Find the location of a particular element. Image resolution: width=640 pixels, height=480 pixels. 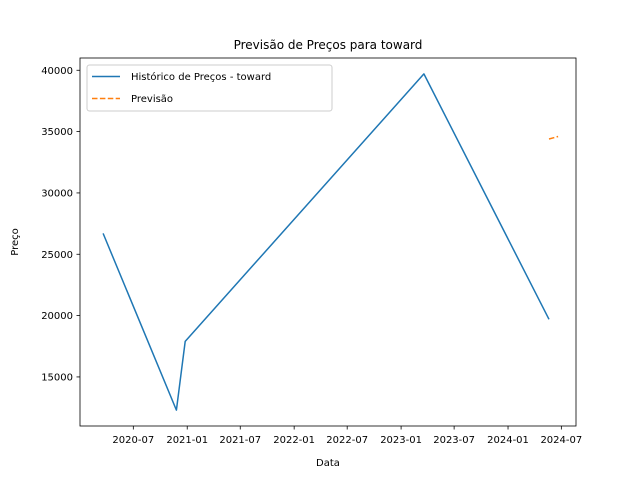

x-axis-label: Data is located at coordinates (328, 463).